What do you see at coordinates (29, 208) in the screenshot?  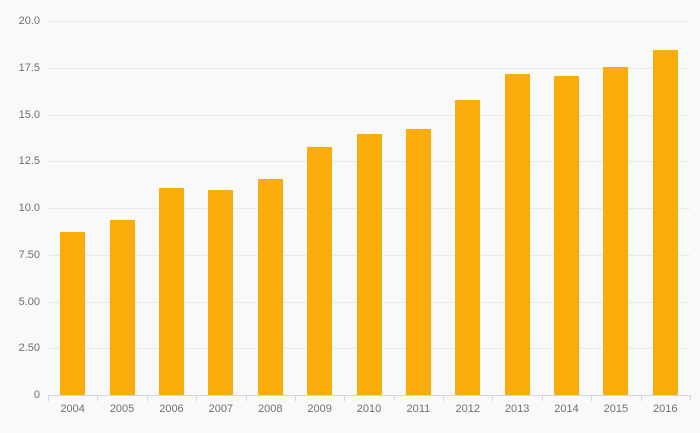 I see `y-axis-label: 10.0` at bounding box center [29, 208].